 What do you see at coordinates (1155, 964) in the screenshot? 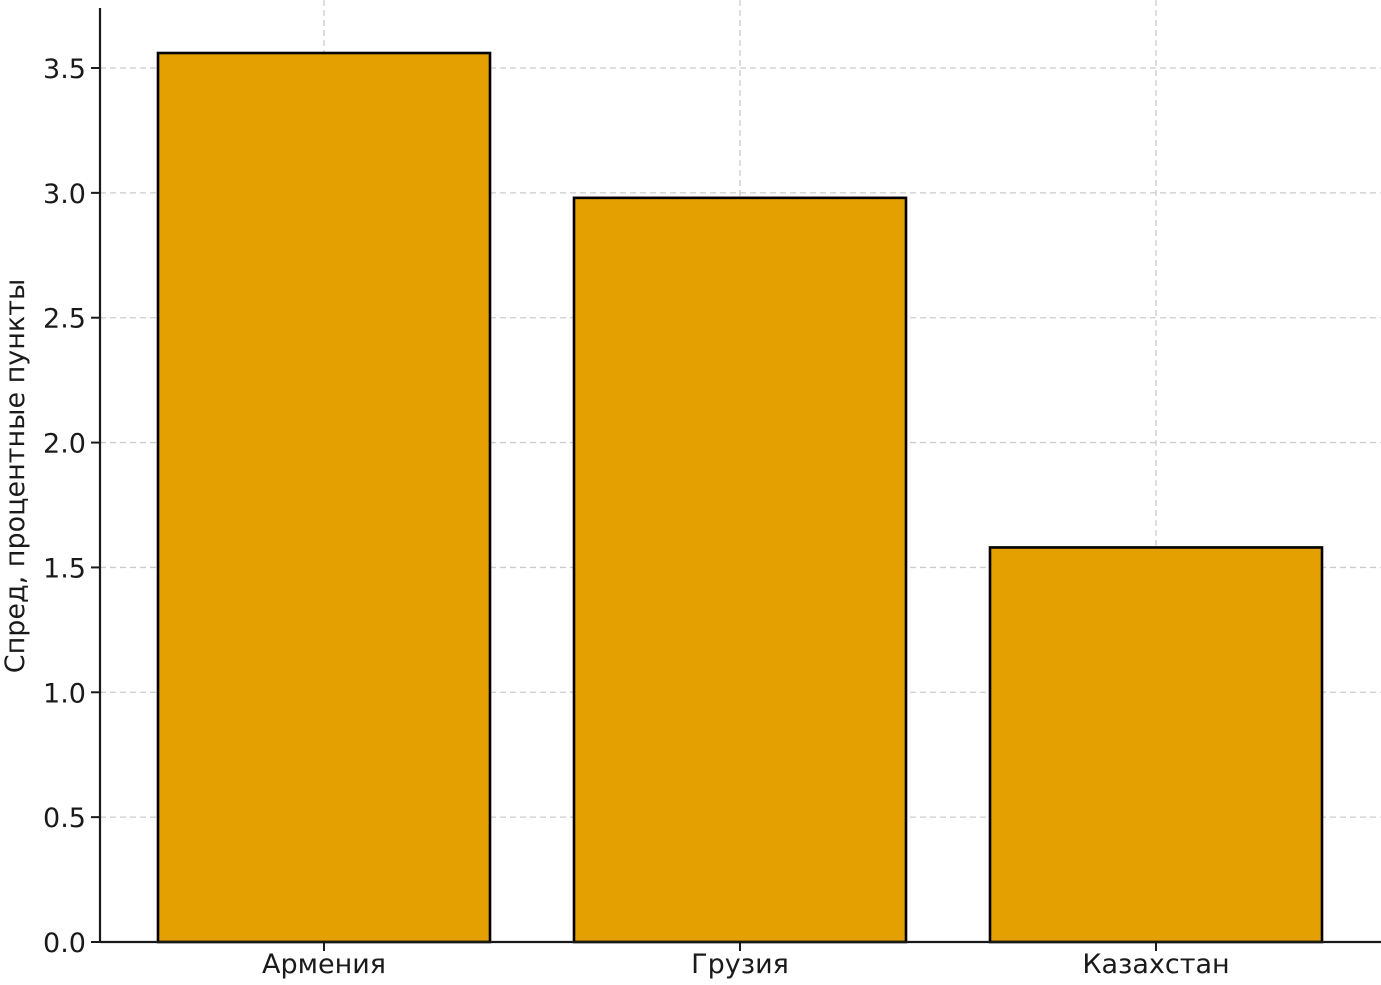
I see `x-tick-label: Казахстан` at bounding box center [1155, 964].